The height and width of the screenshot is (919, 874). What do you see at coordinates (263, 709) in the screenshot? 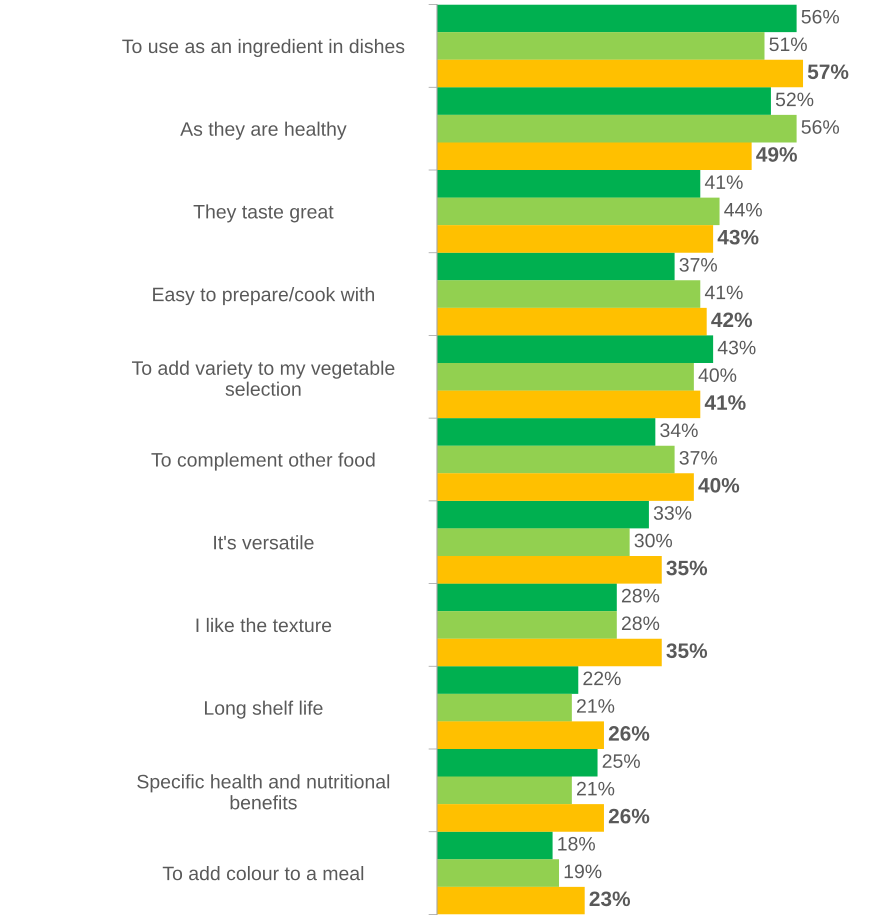
I see `y-tick-label: Long shelf life` at bounding box center [263, 709].